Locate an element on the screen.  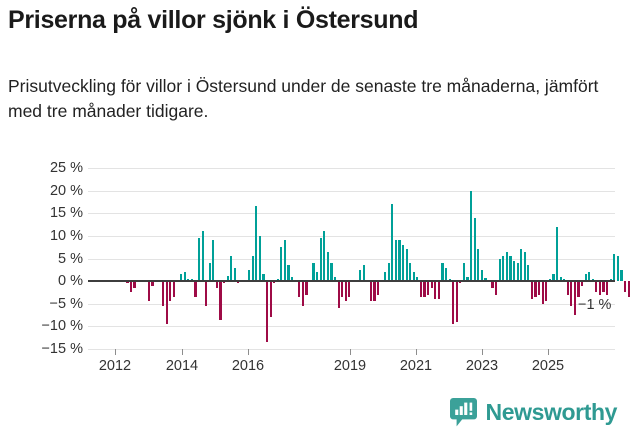
x-axis-tick-label: 2021 is located at coordinates (416, 366).